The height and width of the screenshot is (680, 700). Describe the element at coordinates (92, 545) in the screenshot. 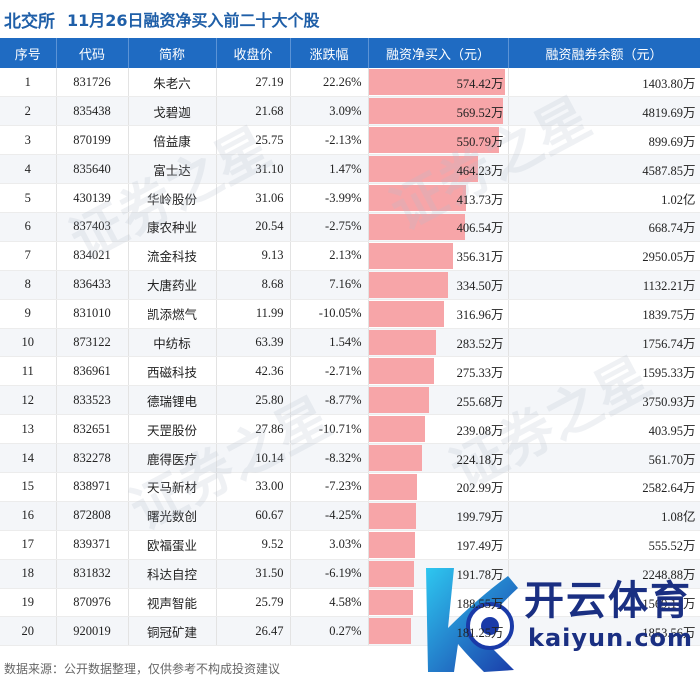

I see `row-code: 839371` at that location.